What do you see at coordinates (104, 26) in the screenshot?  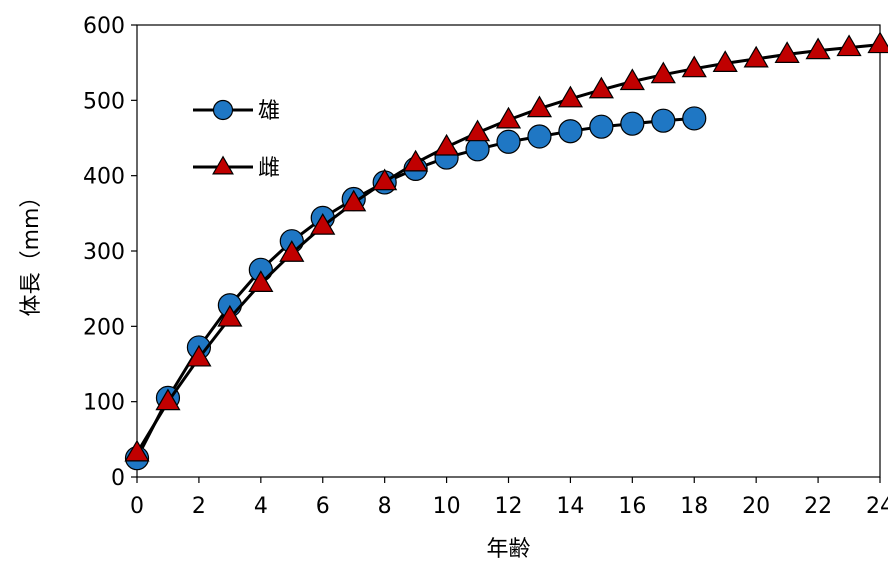 I see `y-tick-label: 600` at bounding box center [104, 26].